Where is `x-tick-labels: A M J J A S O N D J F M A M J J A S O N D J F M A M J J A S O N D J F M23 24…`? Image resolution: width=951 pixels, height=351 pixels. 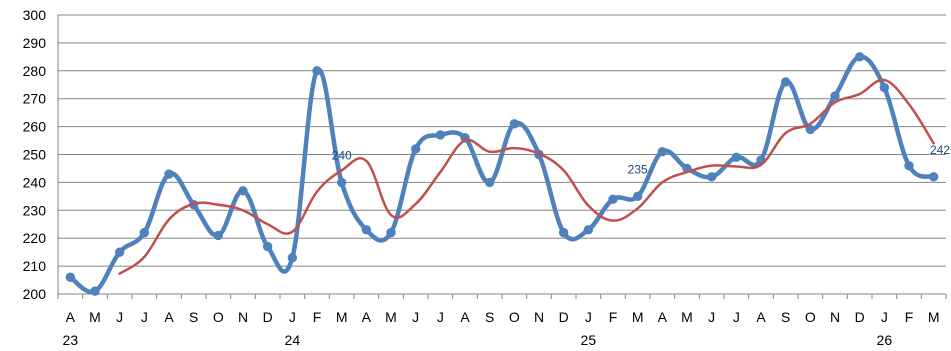
x-tick-labels: A M J J A S O N D J F M A M J J A S O N D J F M A M J J A S O N D J F M23 24… is located at coordinates (501, 328).